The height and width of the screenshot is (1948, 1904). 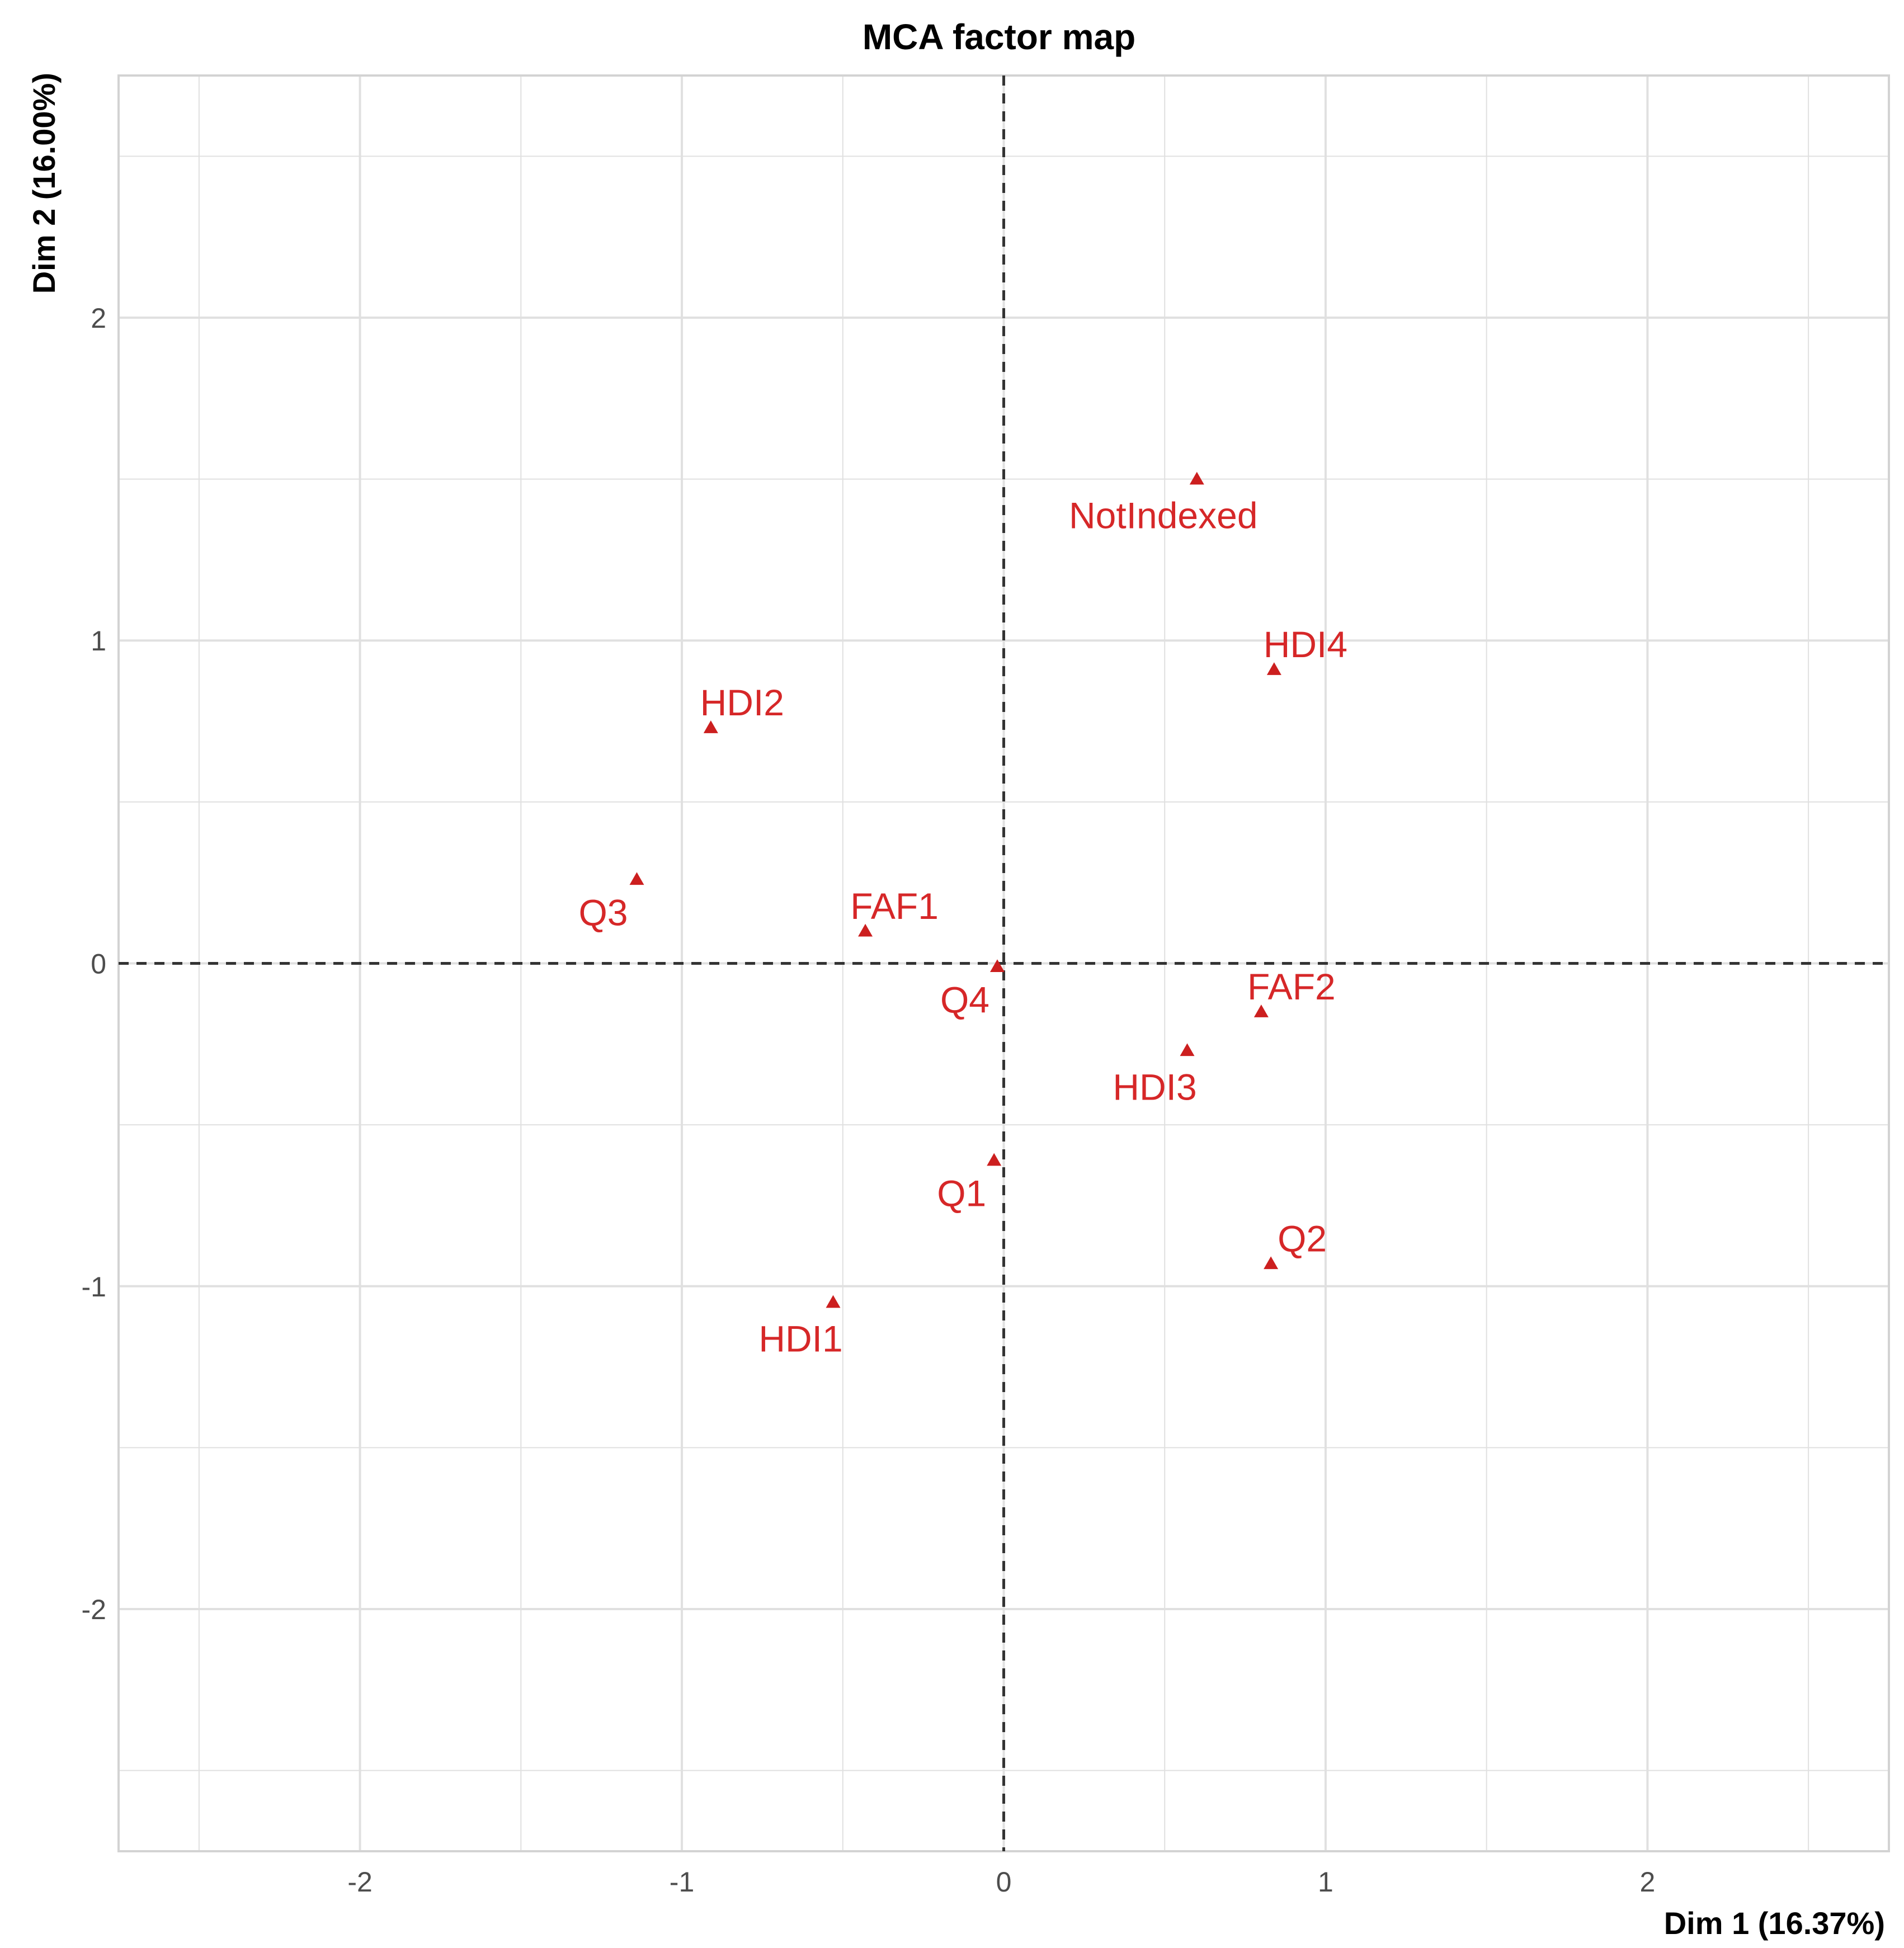 I want to click on point-label-hdi2: HDI2, so click(x=742, y=703).